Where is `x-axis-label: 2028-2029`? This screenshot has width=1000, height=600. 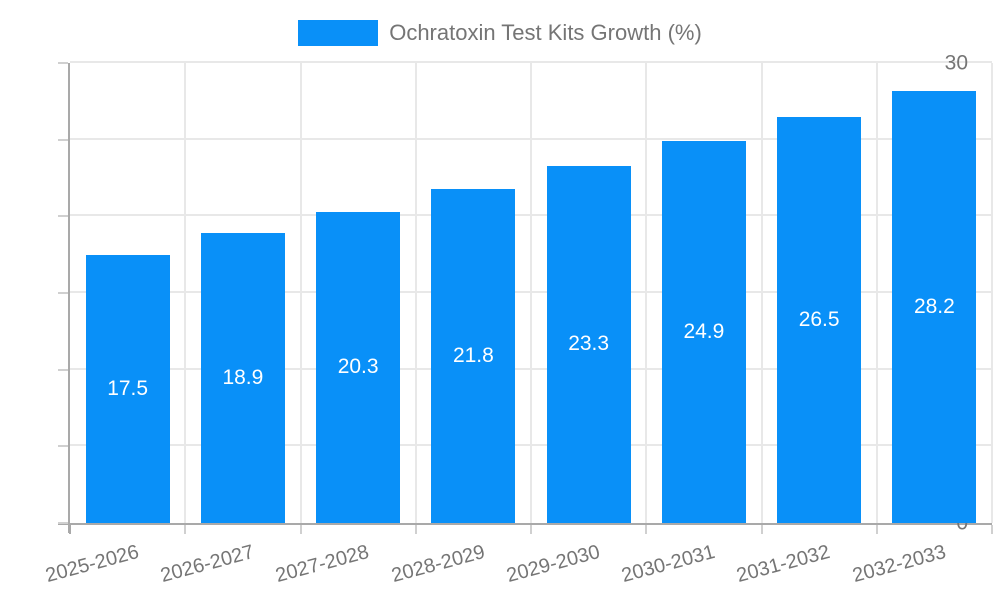
x-axis-label: 2028-2029 is located at coordinates (438, 564).